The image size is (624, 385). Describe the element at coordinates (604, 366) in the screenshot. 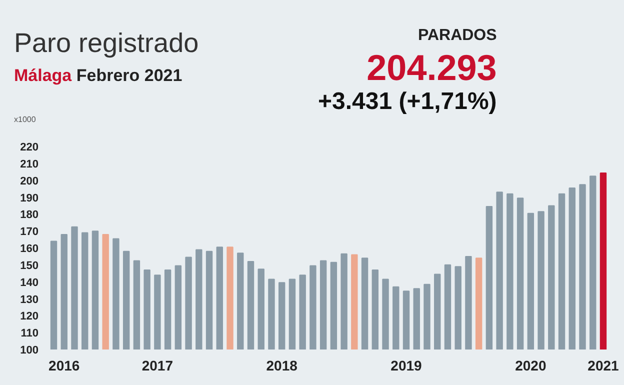

I see `x-tick-label: 2021` at that location.